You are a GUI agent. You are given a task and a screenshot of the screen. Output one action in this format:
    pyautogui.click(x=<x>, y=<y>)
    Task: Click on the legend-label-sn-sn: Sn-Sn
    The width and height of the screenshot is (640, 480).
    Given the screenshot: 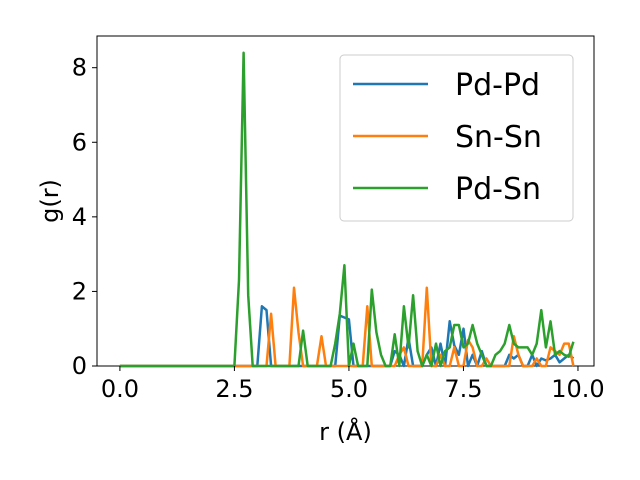 What is the action you would take?
    pyautogui.click(x=498, y=137)
    